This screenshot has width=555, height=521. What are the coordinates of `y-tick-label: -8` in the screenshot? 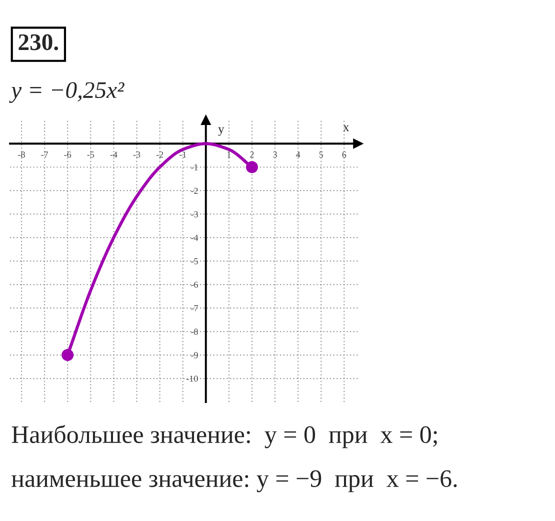 It's located at (194, 331).